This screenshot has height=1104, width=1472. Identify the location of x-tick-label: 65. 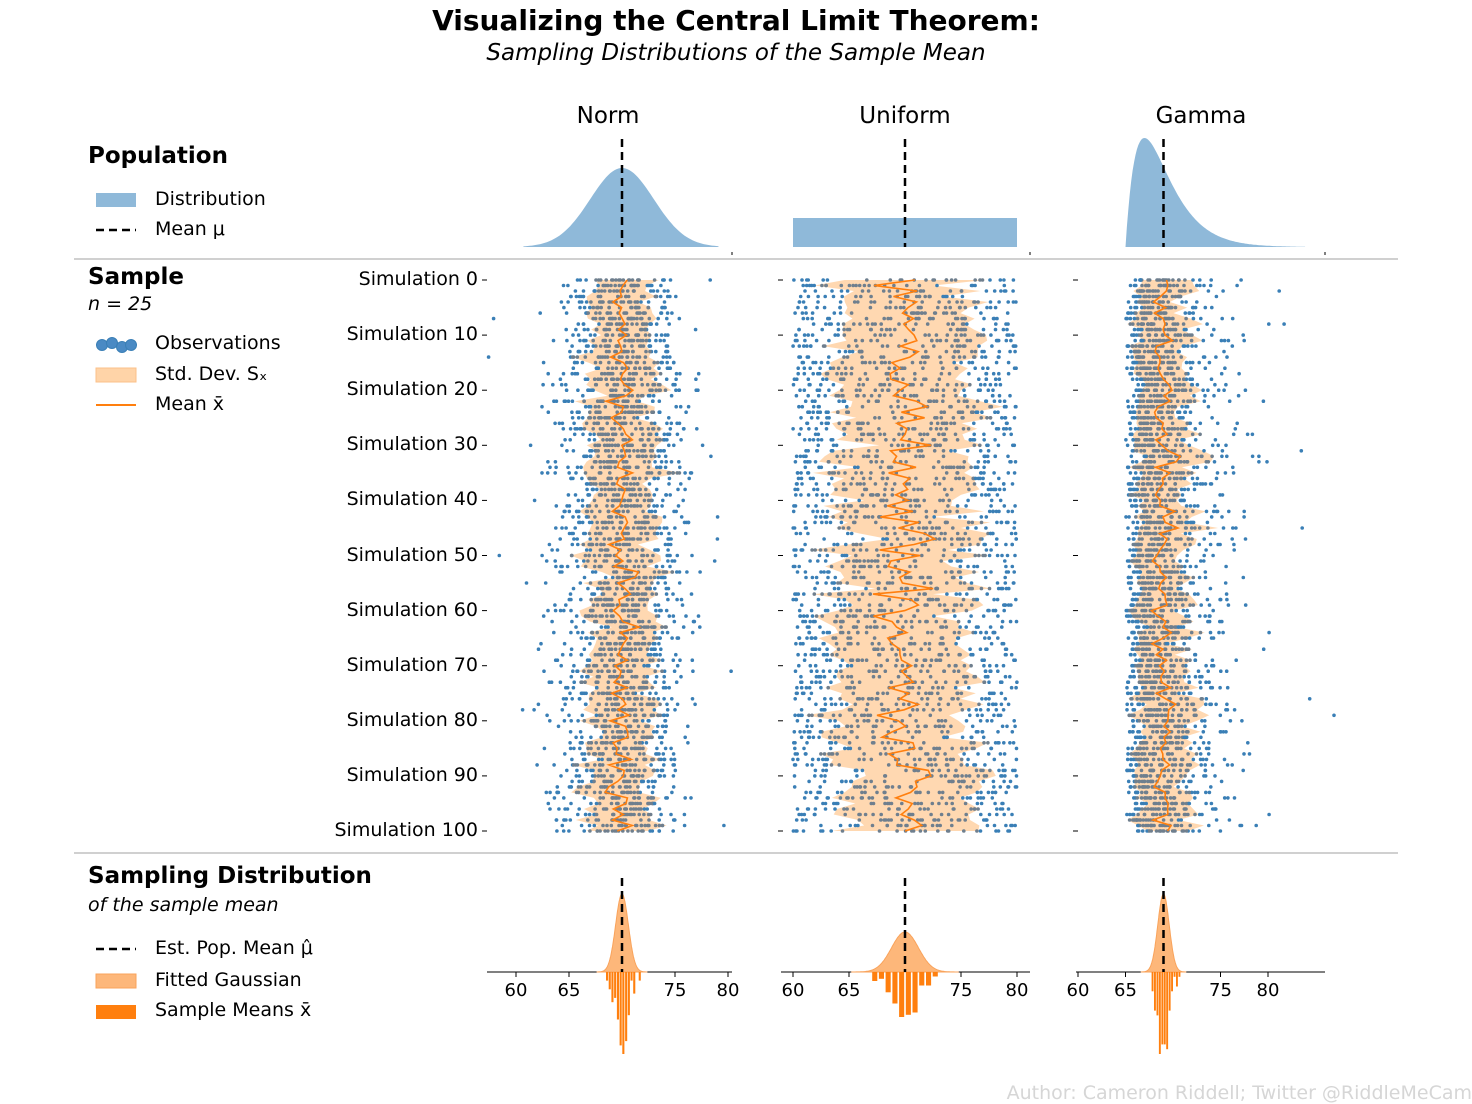
(569, 990).